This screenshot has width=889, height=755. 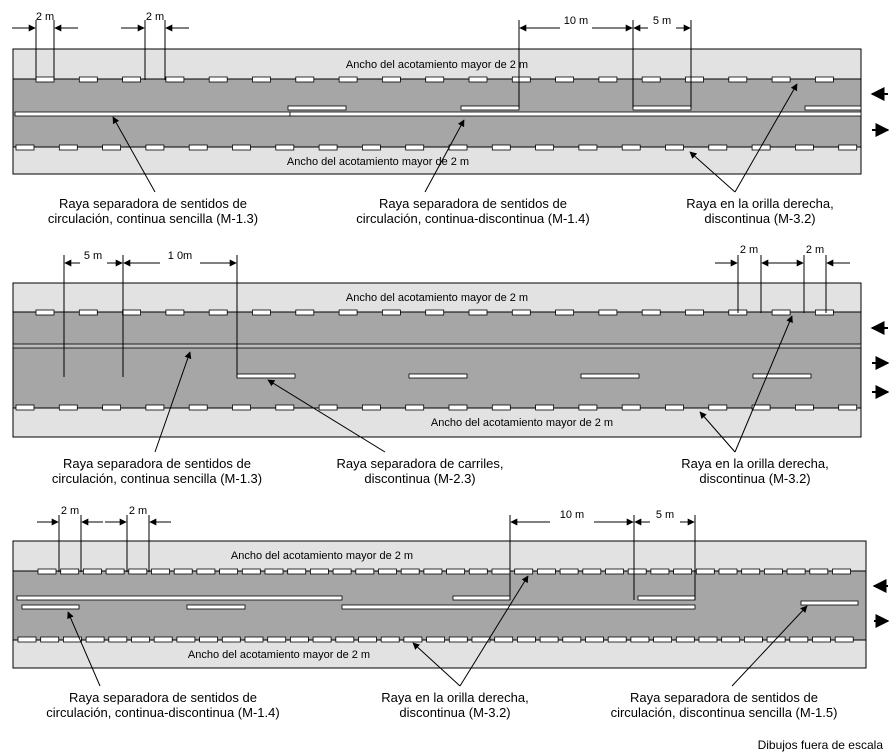 What do you see at coordinates (153, 218) in the screenshot?
I see `callout-line: circulación, continua sencilla (M-1.3)` at bounding box center [153, 218].